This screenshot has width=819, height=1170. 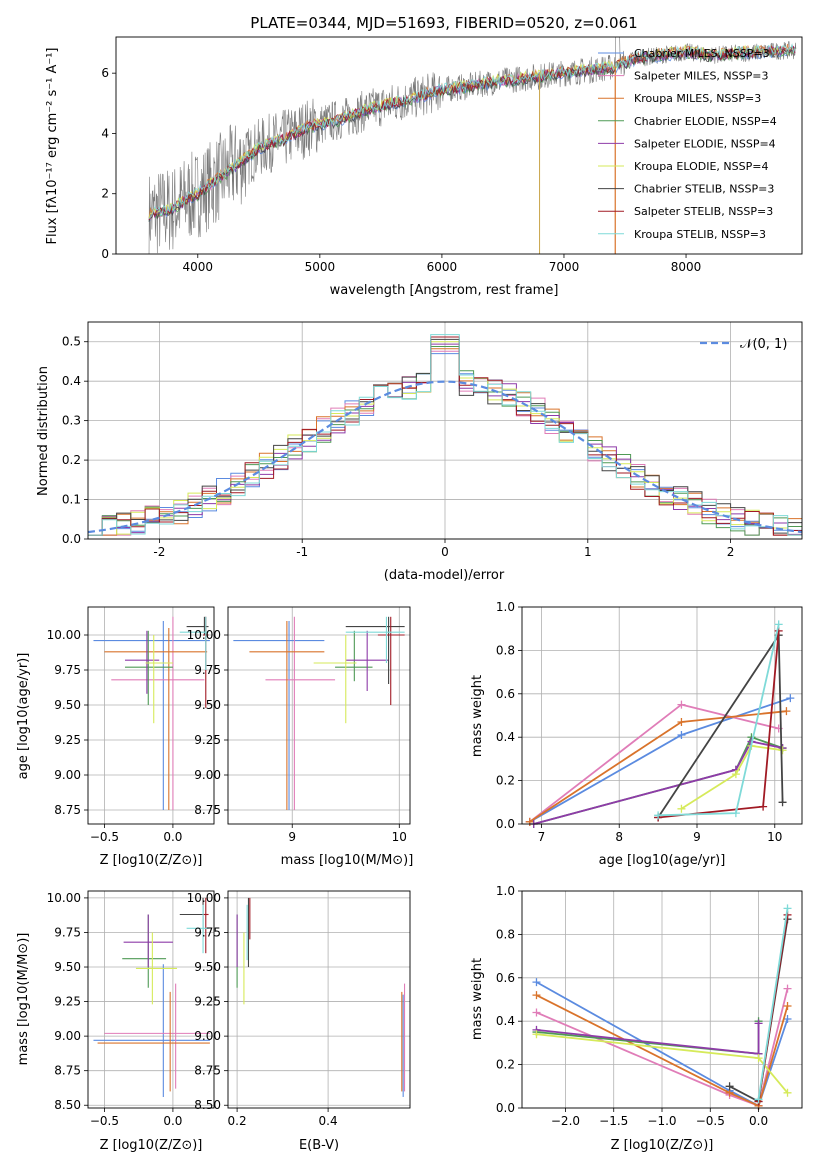 I want to click on massz-xtick-label-1: 0.0, so click(x=172, y=1121).